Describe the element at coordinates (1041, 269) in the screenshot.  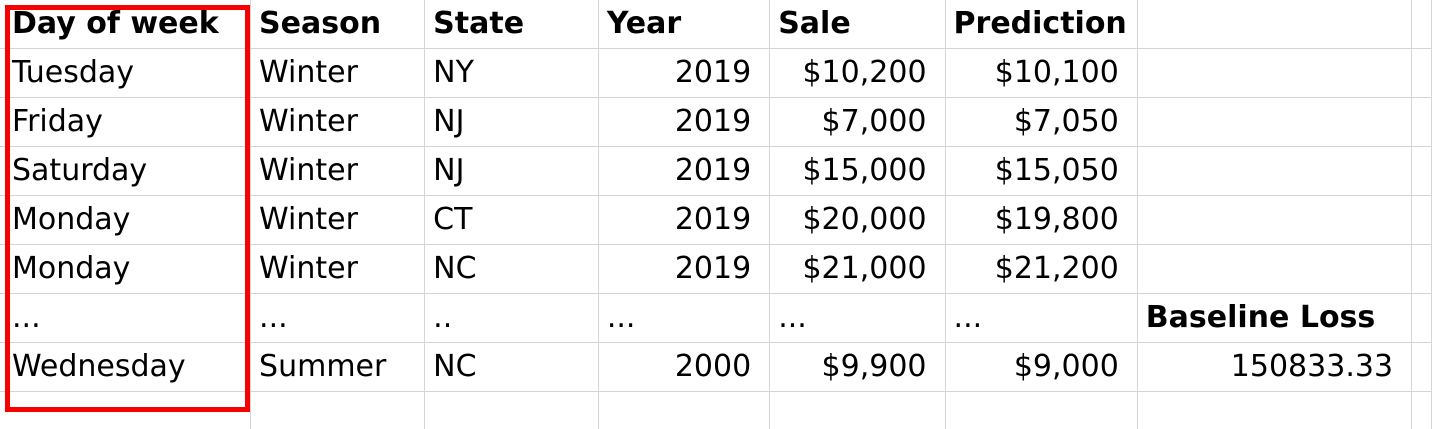
I see `cell-prediction: $21,200` at that location.